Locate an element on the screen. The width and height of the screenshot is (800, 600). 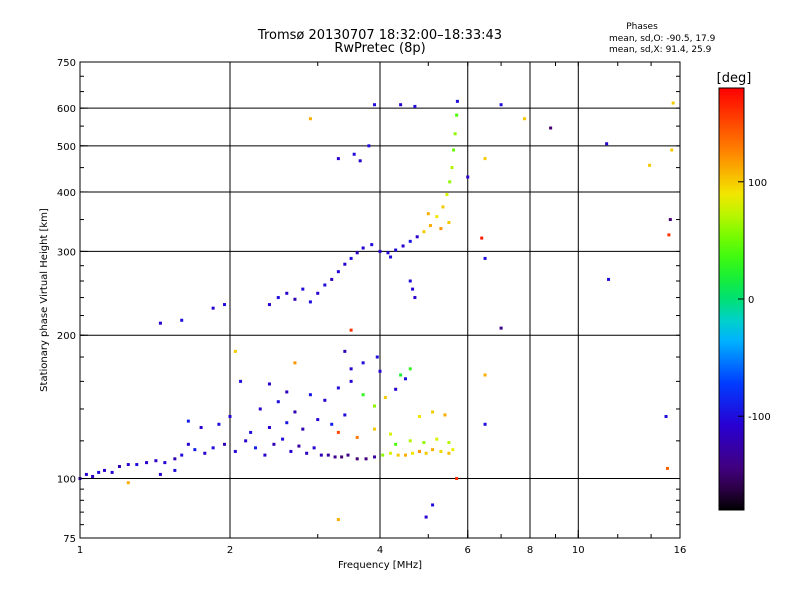
x-tick-label: 8 is located at coordinates (530, 550).